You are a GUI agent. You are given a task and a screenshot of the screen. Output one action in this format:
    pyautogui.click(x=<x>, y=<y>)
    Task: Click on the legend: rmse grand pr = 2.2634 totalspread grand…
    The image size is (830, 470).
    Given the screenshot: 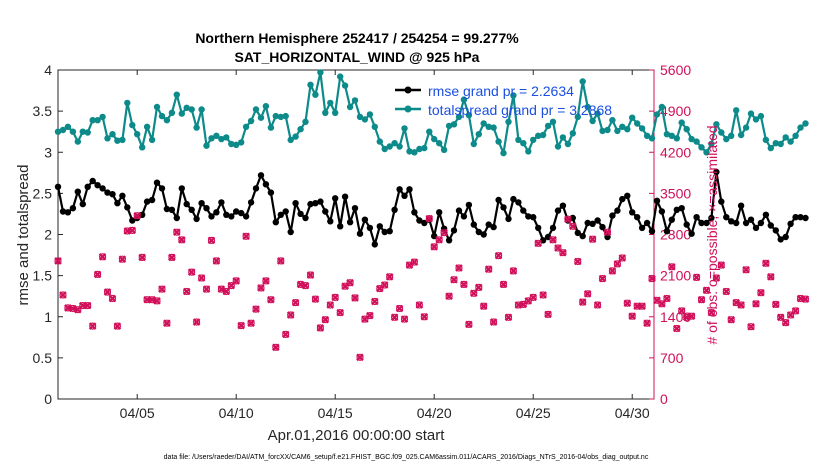 What is the action you would take?
    pyautogui.click(x=503, y=100)
    